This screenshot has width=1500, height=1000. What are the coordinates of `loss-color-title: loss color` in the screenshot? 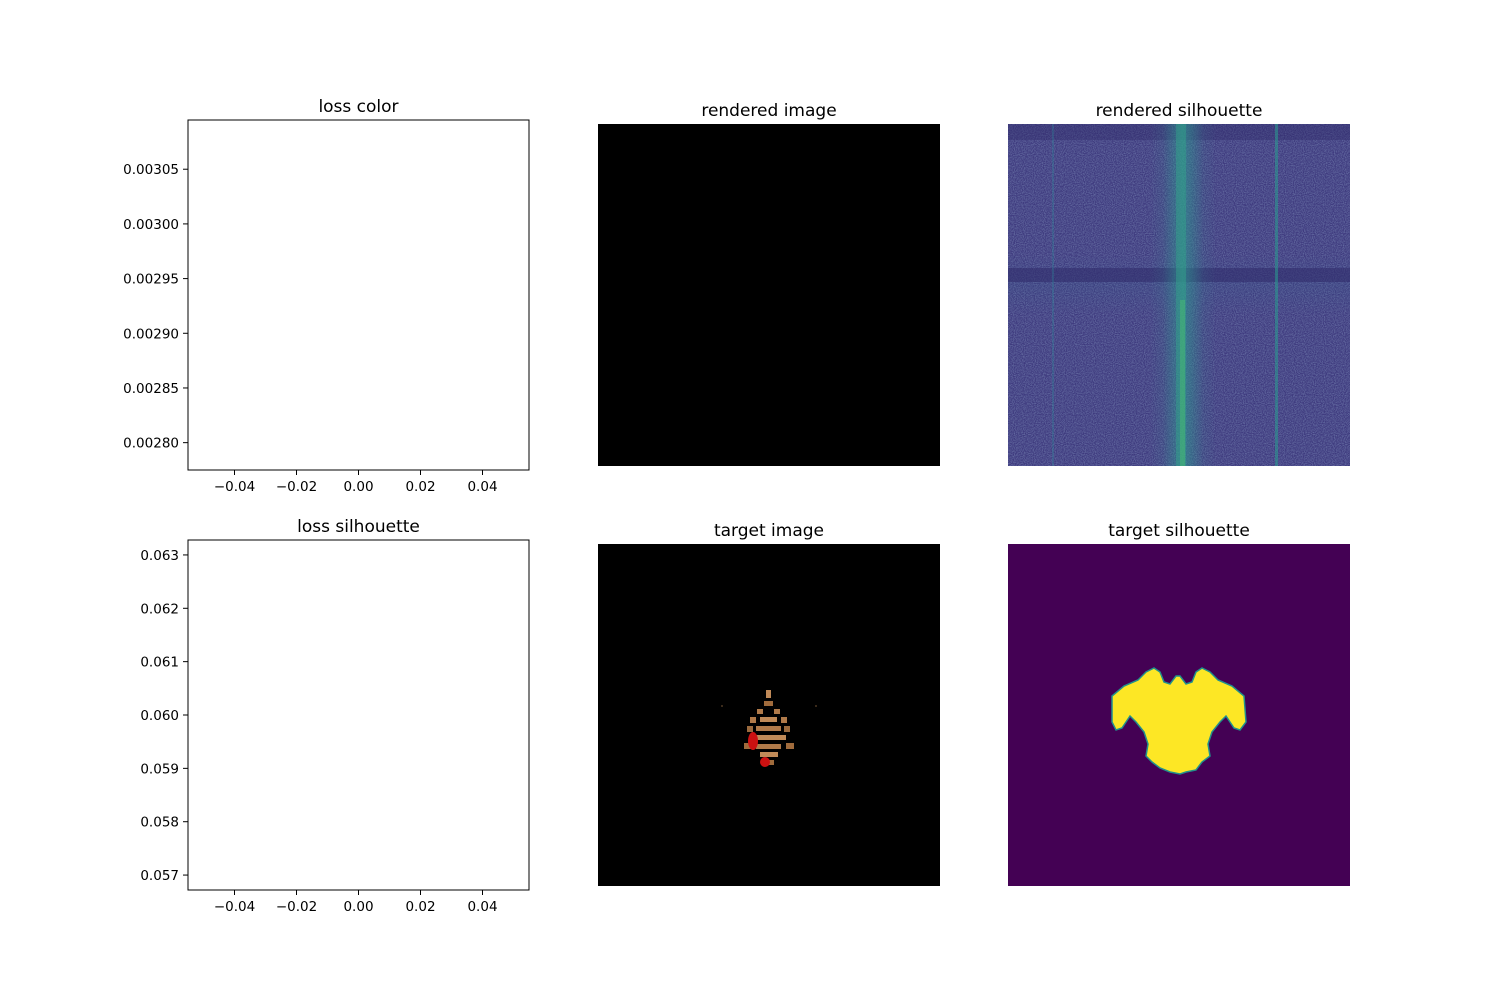 It's located at (358, 107).